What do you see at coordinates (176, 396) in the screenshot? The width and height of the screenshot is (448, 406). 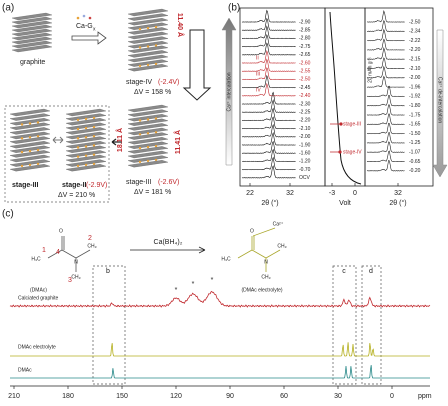 I see `tick-label: 120` at bounding box center [176, 396].